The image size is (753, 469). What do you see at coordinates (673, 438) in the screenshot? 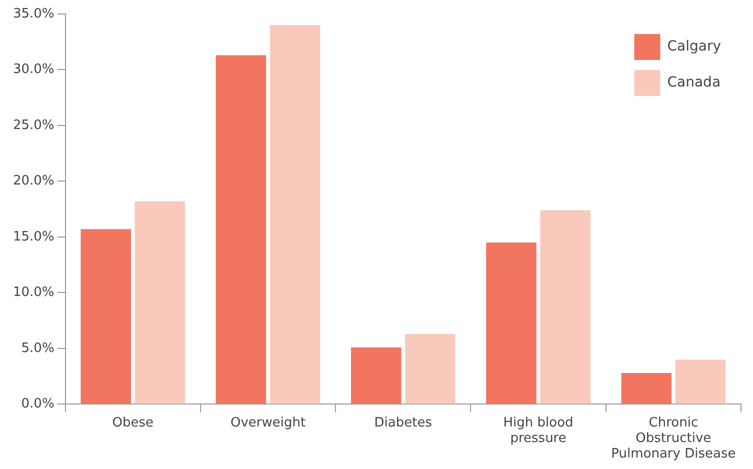
I see `x-tick-label: Chronic Obstructive Pulmonary Disease` at bounding box center [673, 438].